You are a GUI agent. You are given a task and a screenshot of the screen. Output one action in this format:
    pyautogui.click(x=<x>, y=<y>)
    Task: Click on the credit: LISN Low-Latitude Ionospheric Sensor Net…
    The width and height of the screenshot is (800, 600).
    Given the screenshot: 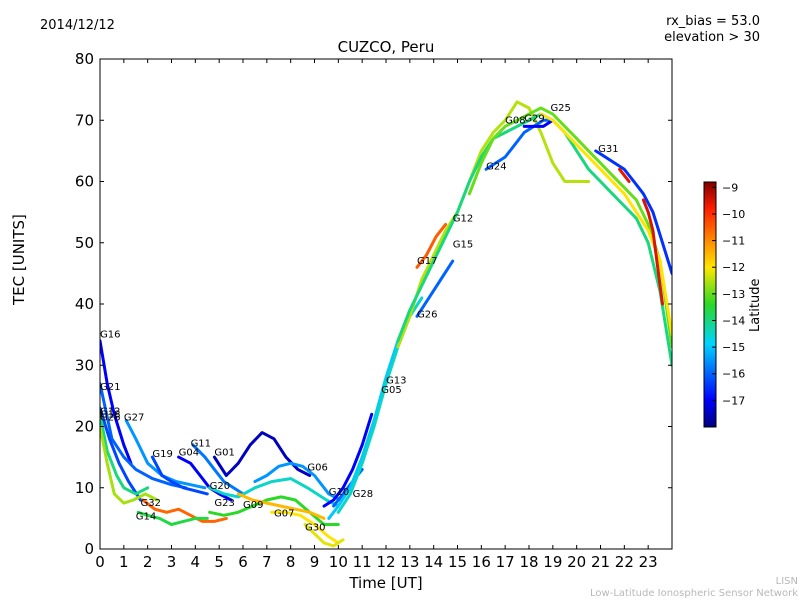 What is the action you would take?
    pyautogui.click(x=694, y=588)
    